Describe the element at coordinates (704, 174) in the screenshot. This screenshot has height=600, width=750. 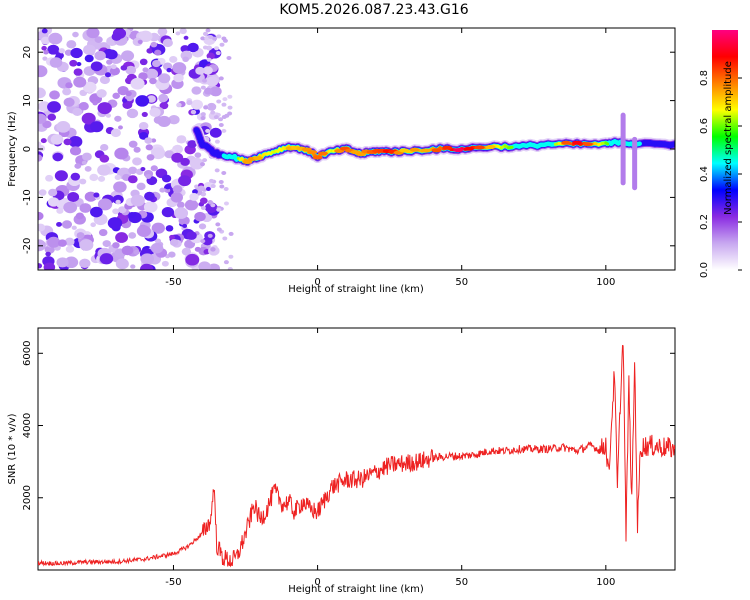
I see `colorbar-tick-label: 0.4` at that location.